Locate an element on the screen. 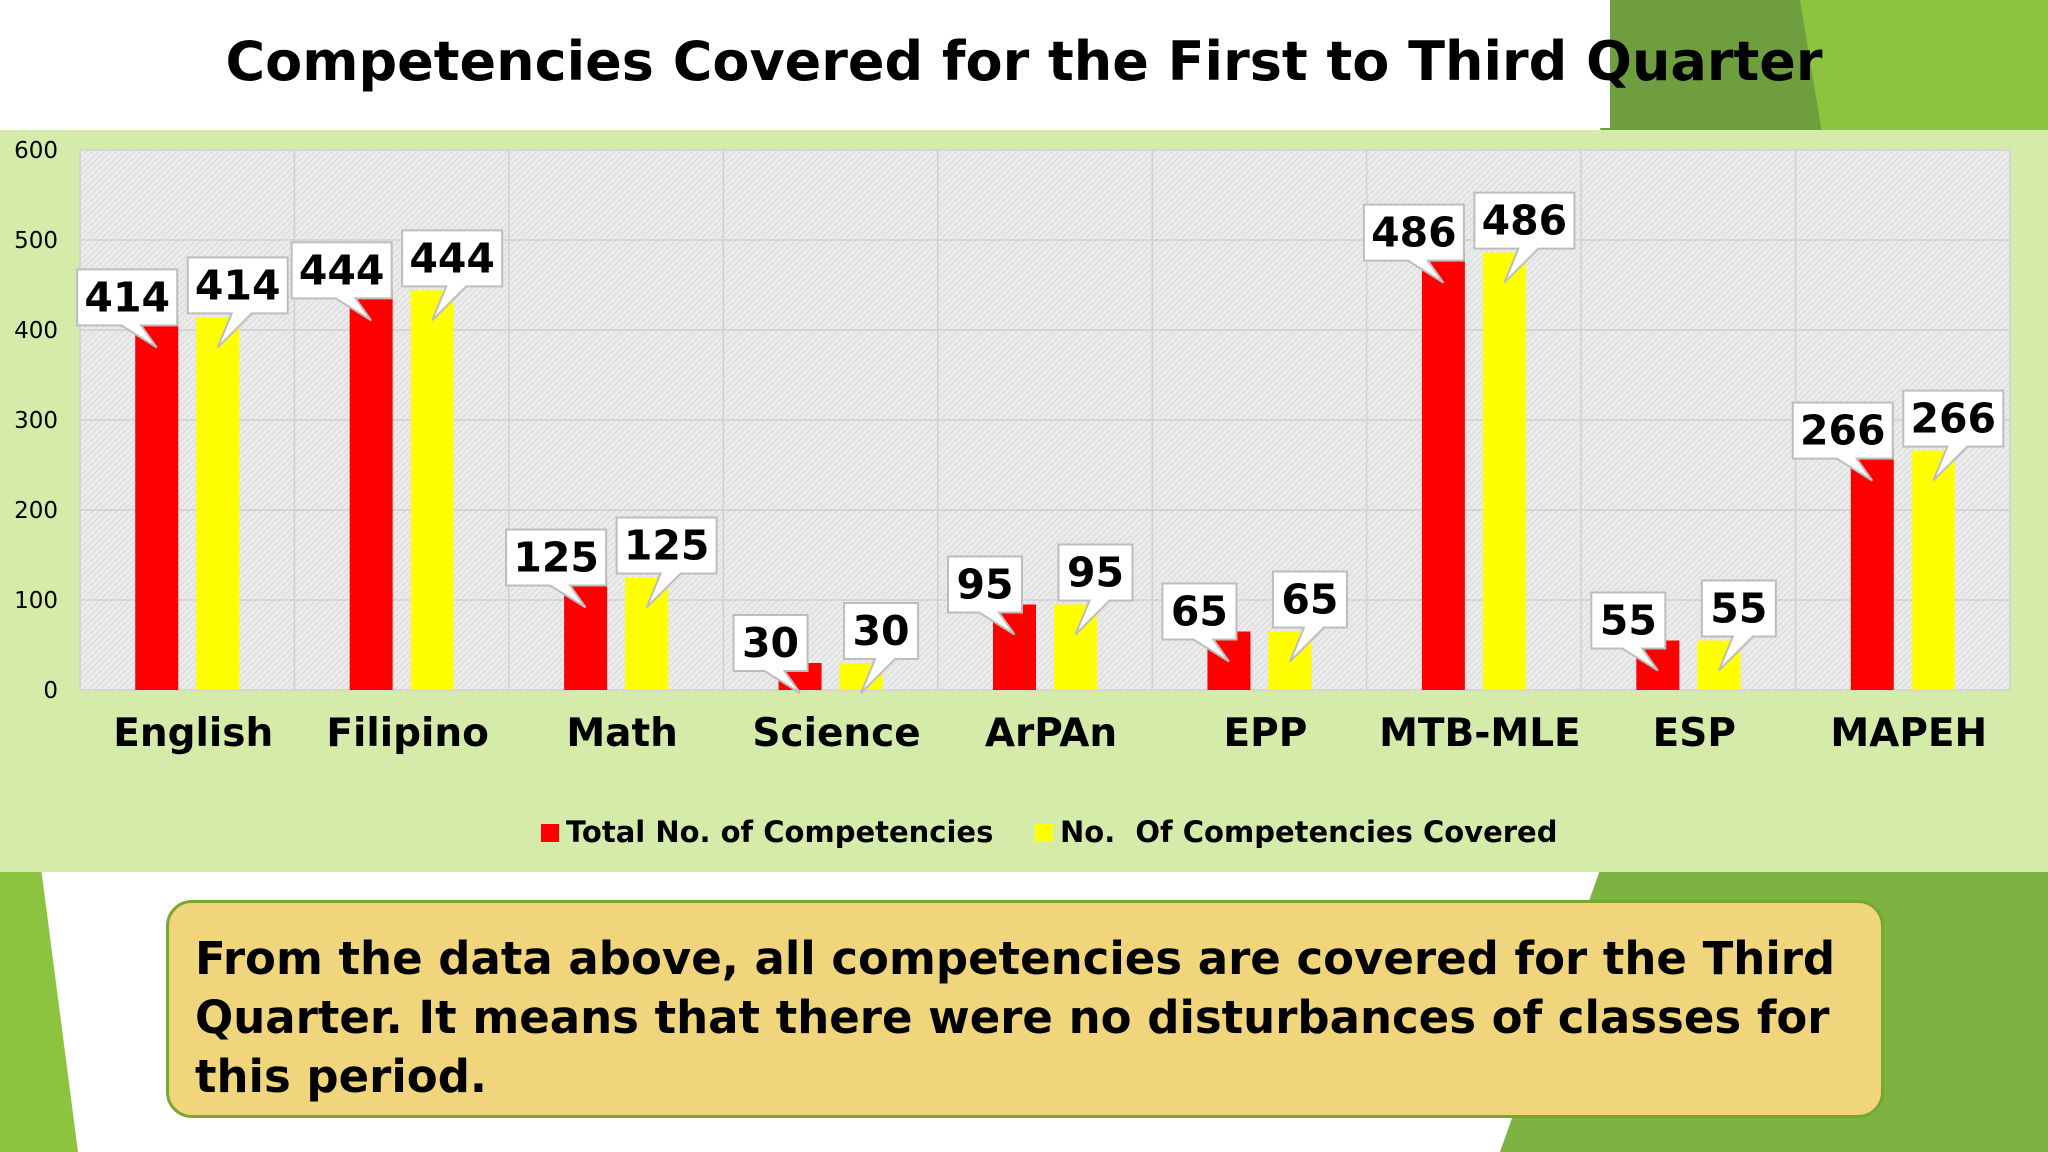 The width and height of the screenshot is (2048, 1152). data-label-science-covered: 30 is located at coordinates (881, 648).